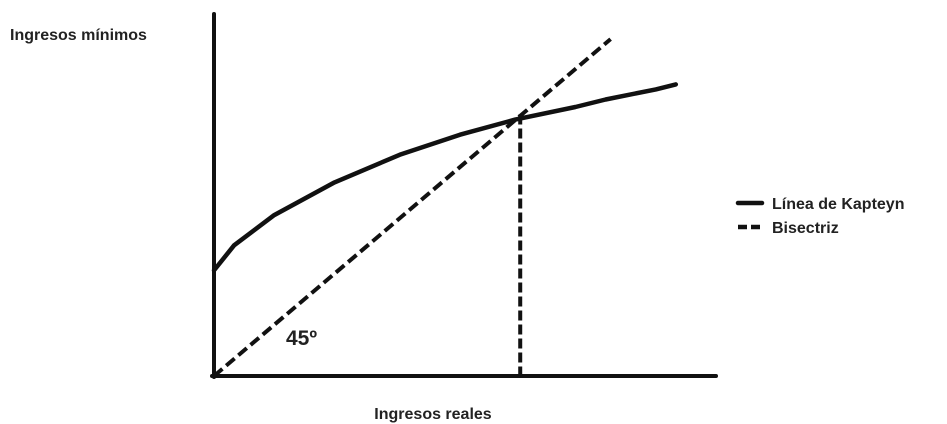  I want to click on legend-item-bisectriz: Bisectriz, so click(788, 228).